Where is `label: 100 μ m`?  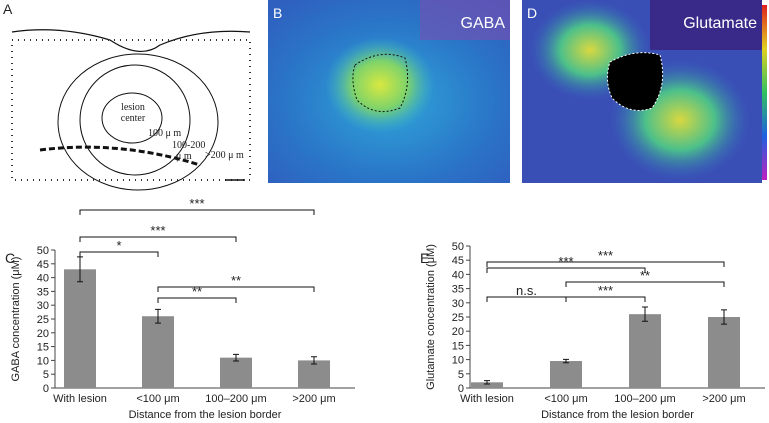
label: 100 μ m is located at coordinates (164, 133).